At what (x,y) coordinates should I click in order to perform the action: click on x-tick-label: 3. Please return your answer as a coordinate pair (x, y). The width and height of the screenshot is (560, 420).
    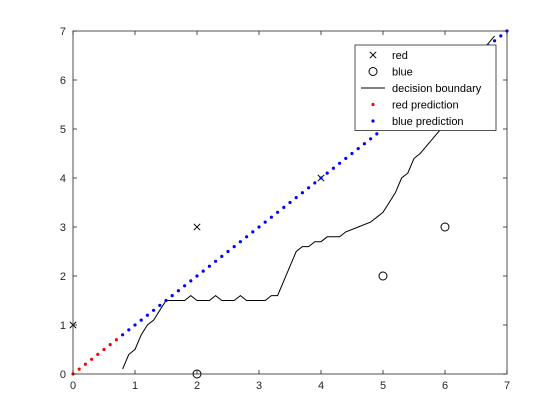
    Looking at the image, I should click on (259, 386).